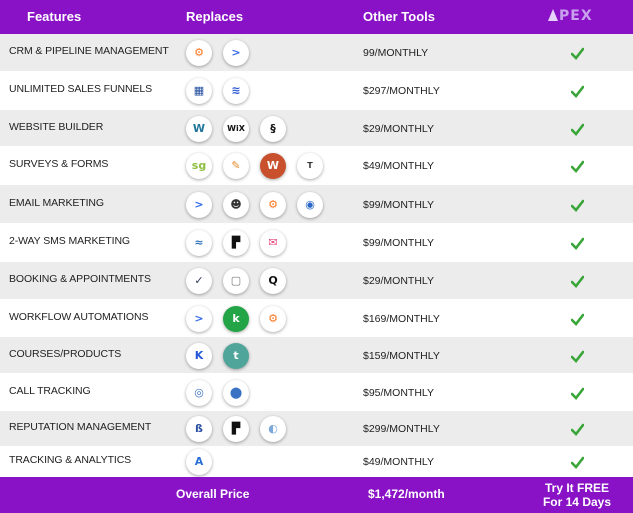 The image size is (633, 513). Describe the element at coordinates (199, 166) in the screenshot. I see `surveygizmo-icon: sg` at that location.